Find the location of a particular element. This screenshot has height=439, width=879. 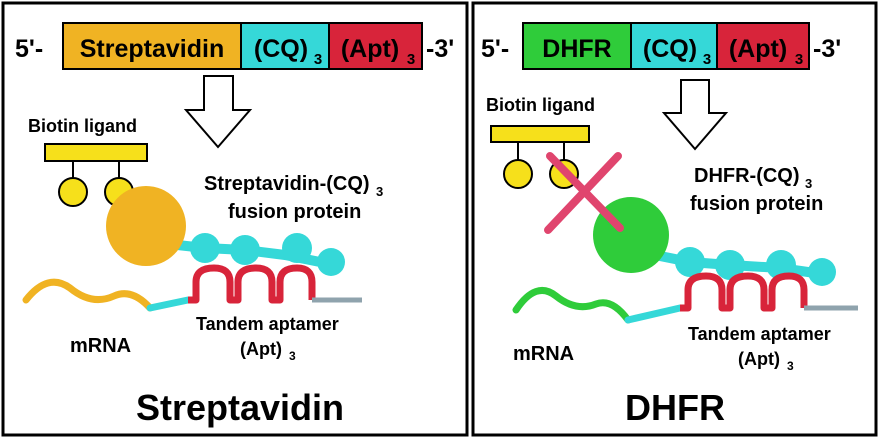

left-cq-segment is located at coordinates (285, 46).